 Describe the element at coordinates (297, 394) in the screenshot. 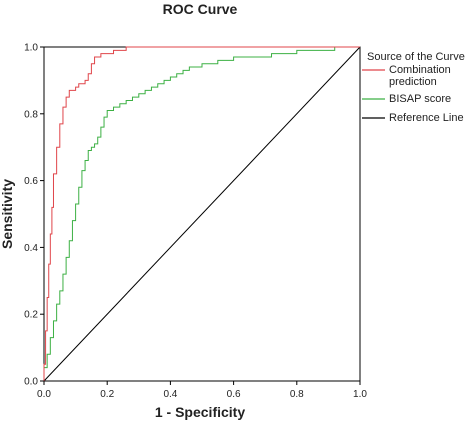

I see `x-tick-label: 0.8` at that location.